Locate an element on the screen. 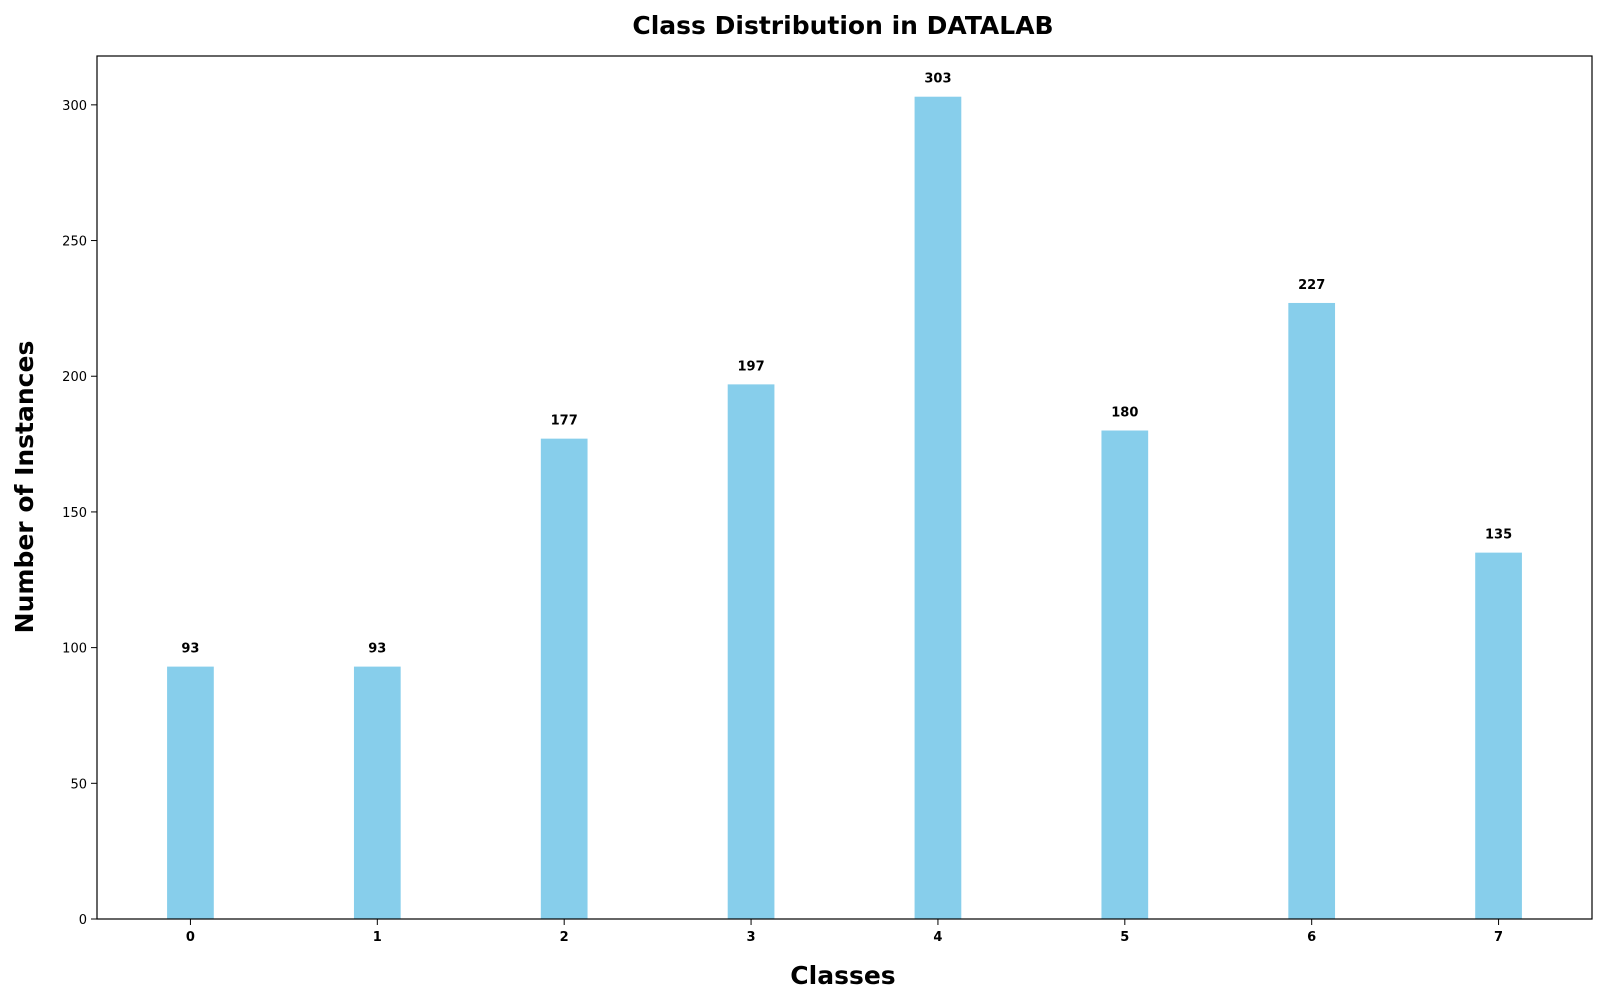  x-tick-label: 4 is located at coordinates (937, 937).